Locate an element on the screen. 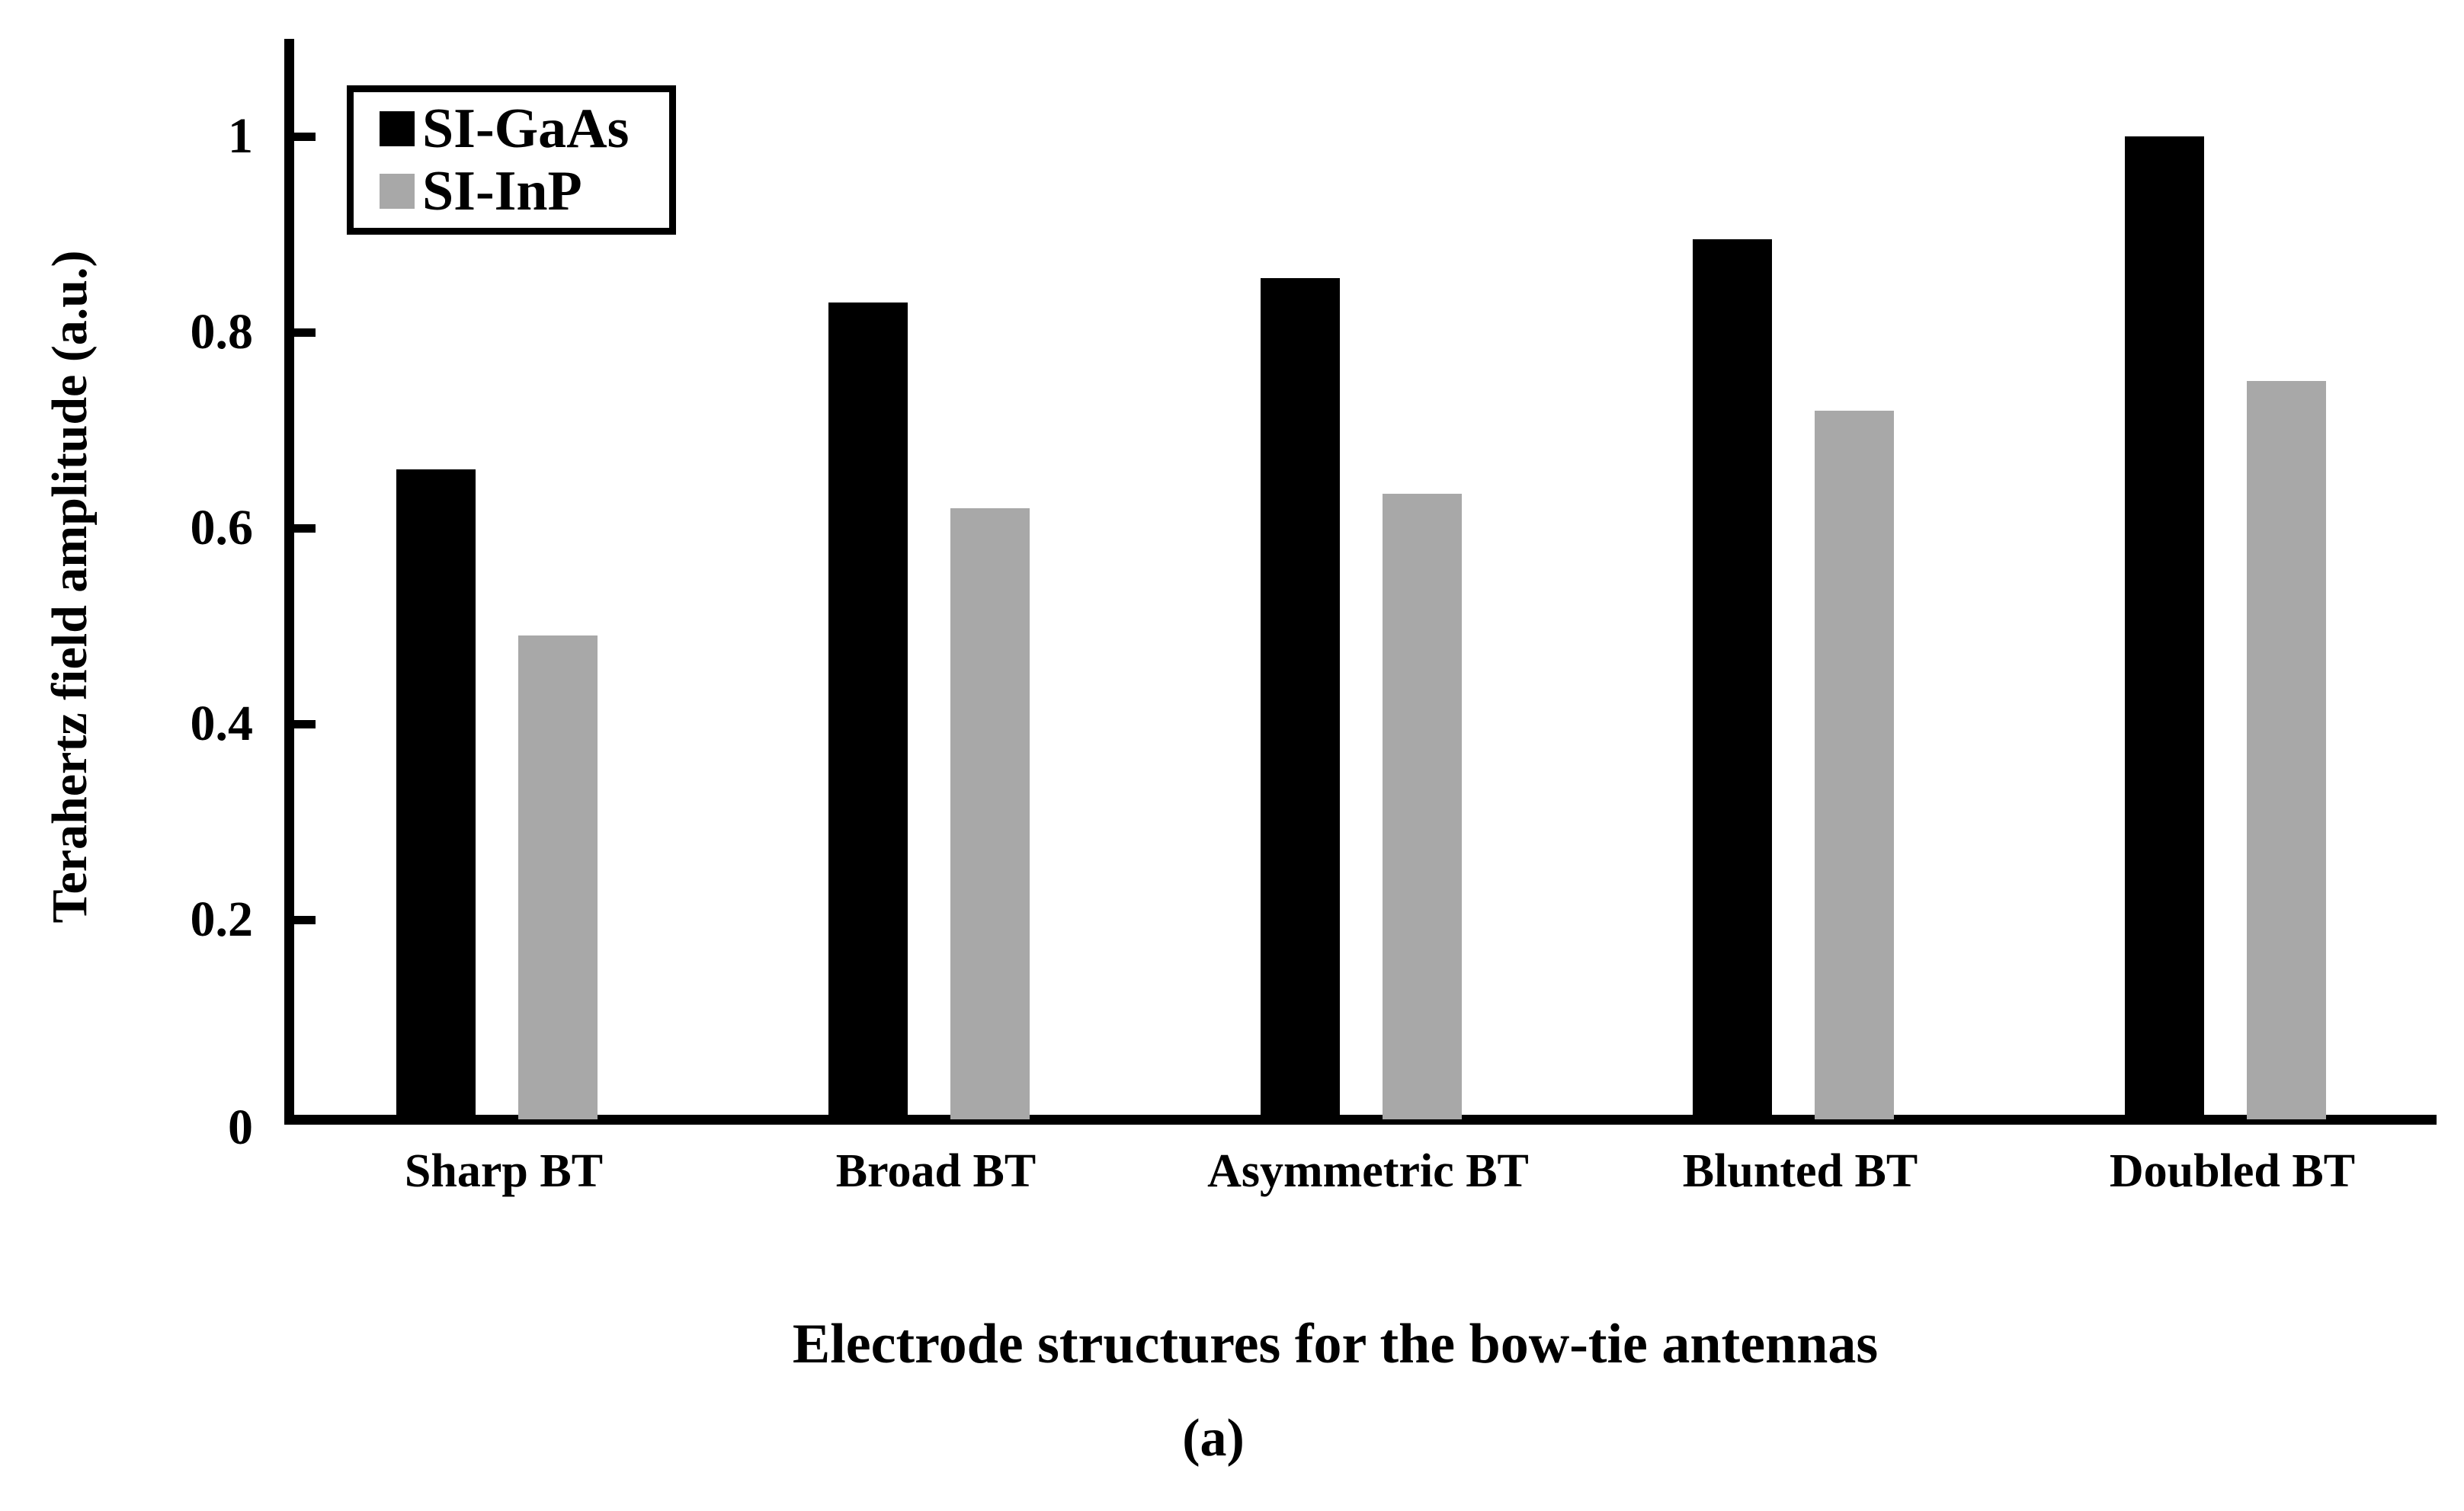 Image resolution: width=2464 pixels, height=1511 pixels. y-tick-label-1: 1 is located at coordinates (240, 136).